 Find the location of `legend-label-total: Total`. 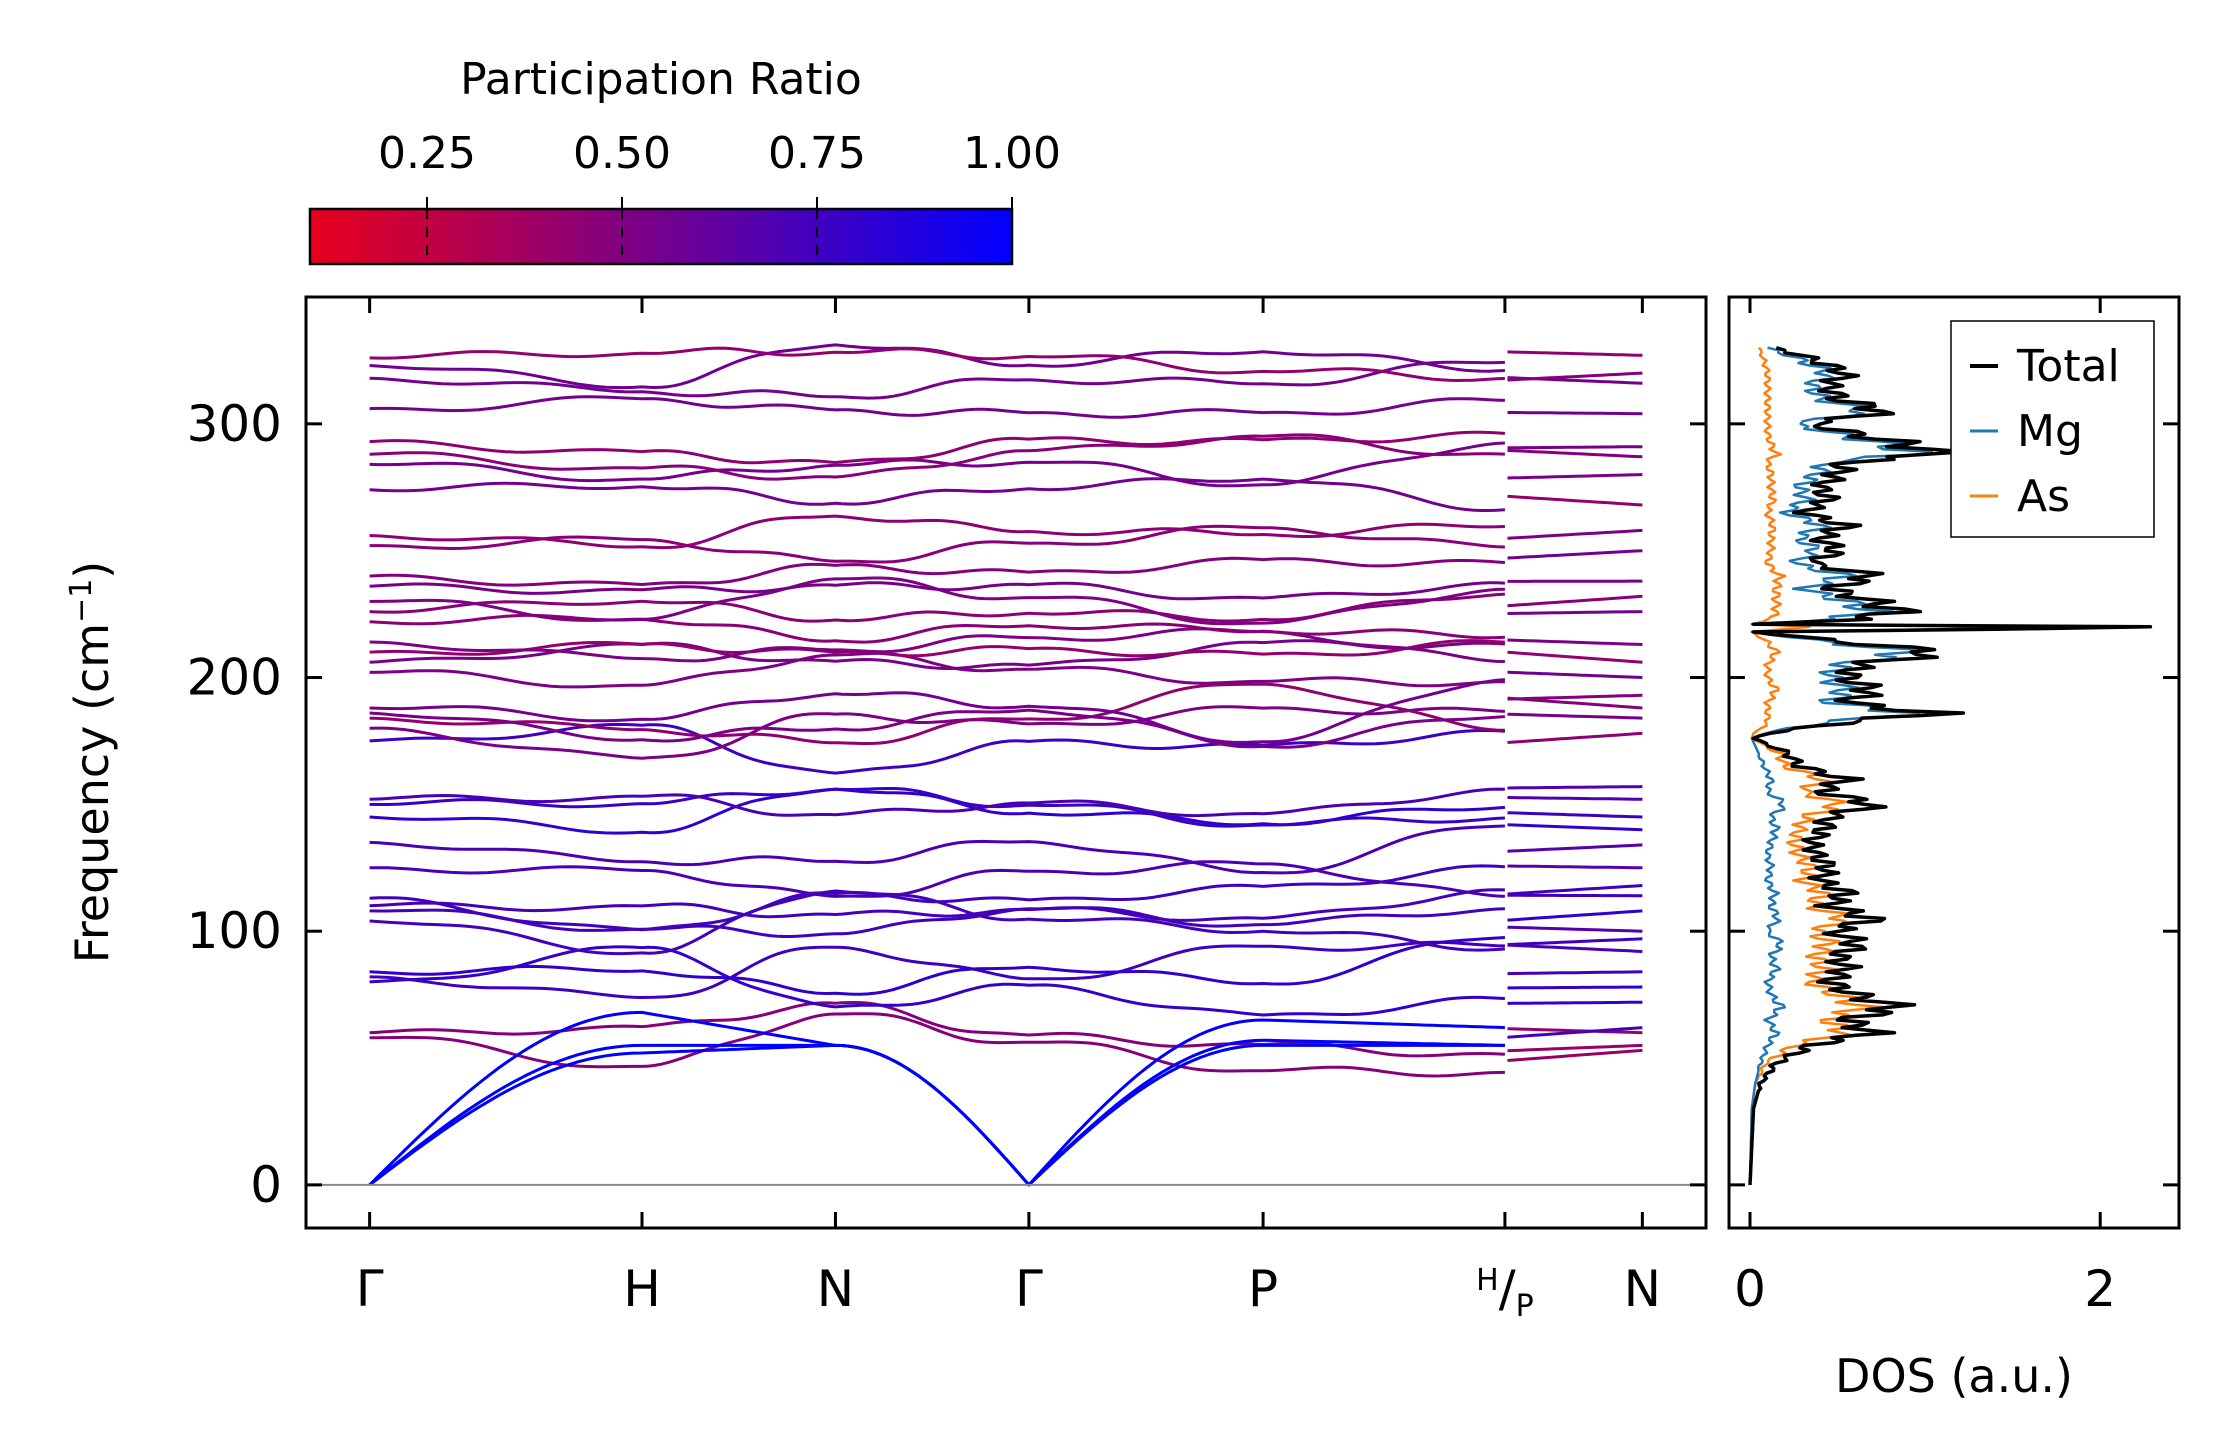

legend-label-total: Total is located at coordinates (2068, 366).